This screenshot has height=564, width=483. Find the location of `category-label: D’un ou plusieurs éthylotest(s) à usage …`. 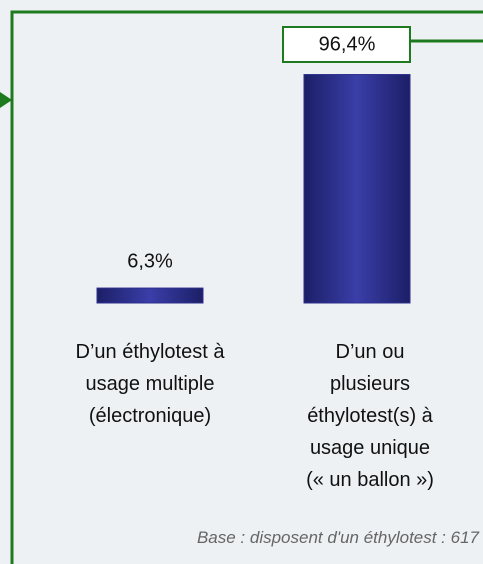

category-label: D’un ou plusieurs éthylotest(s) à usage … is located at coordinates (370, 416).